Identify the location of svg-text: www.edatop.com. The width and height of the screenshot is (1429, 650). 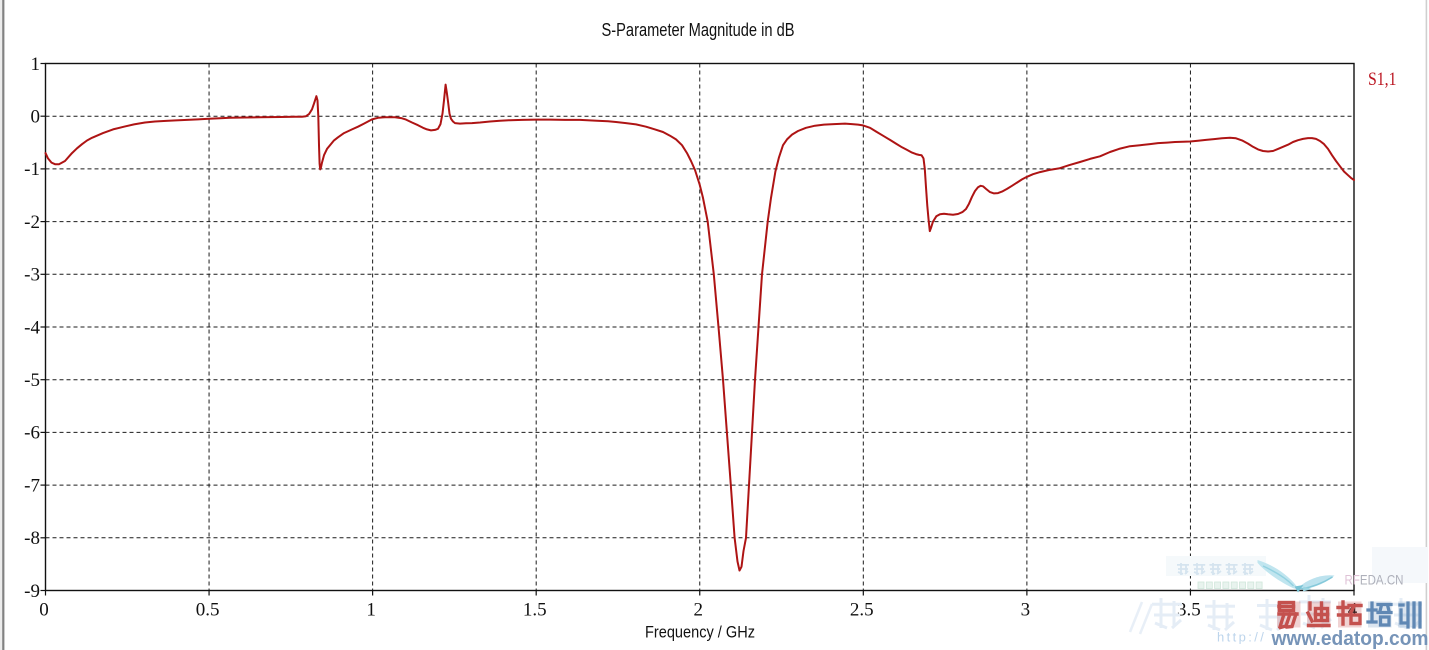
(1350, 639).